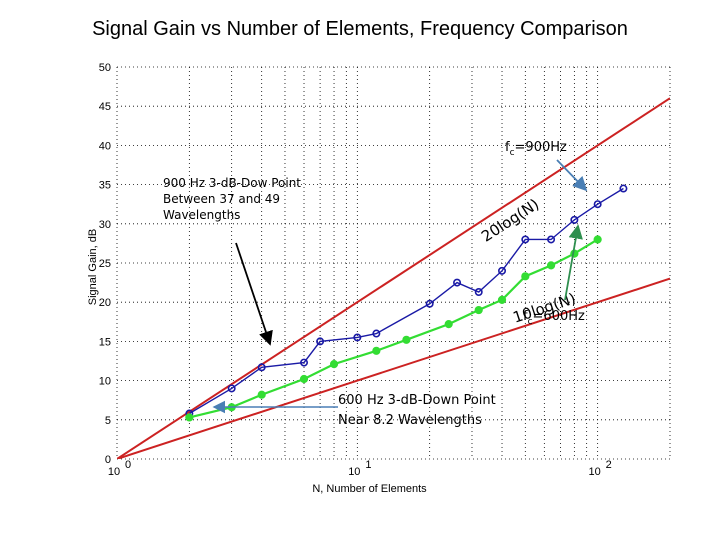 The height and width of the screenshot is (540, 720). I want to click on y-tick-label: 15, so click(105, 342).